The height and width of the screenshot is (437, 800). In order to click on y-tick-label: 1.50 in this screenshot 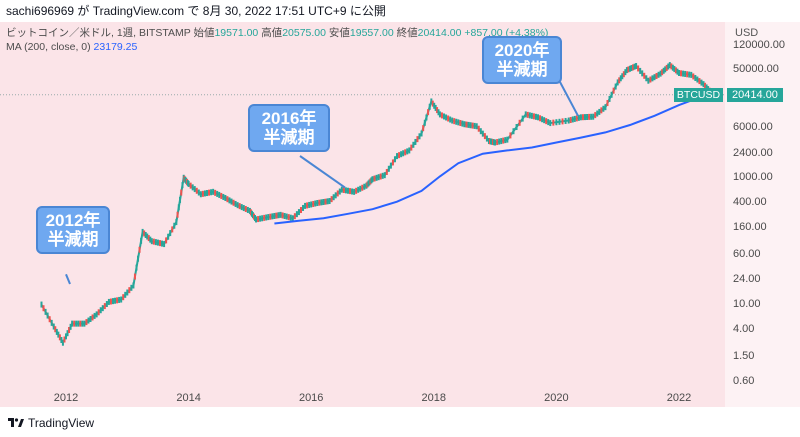, I will do `click(744, 355)`.